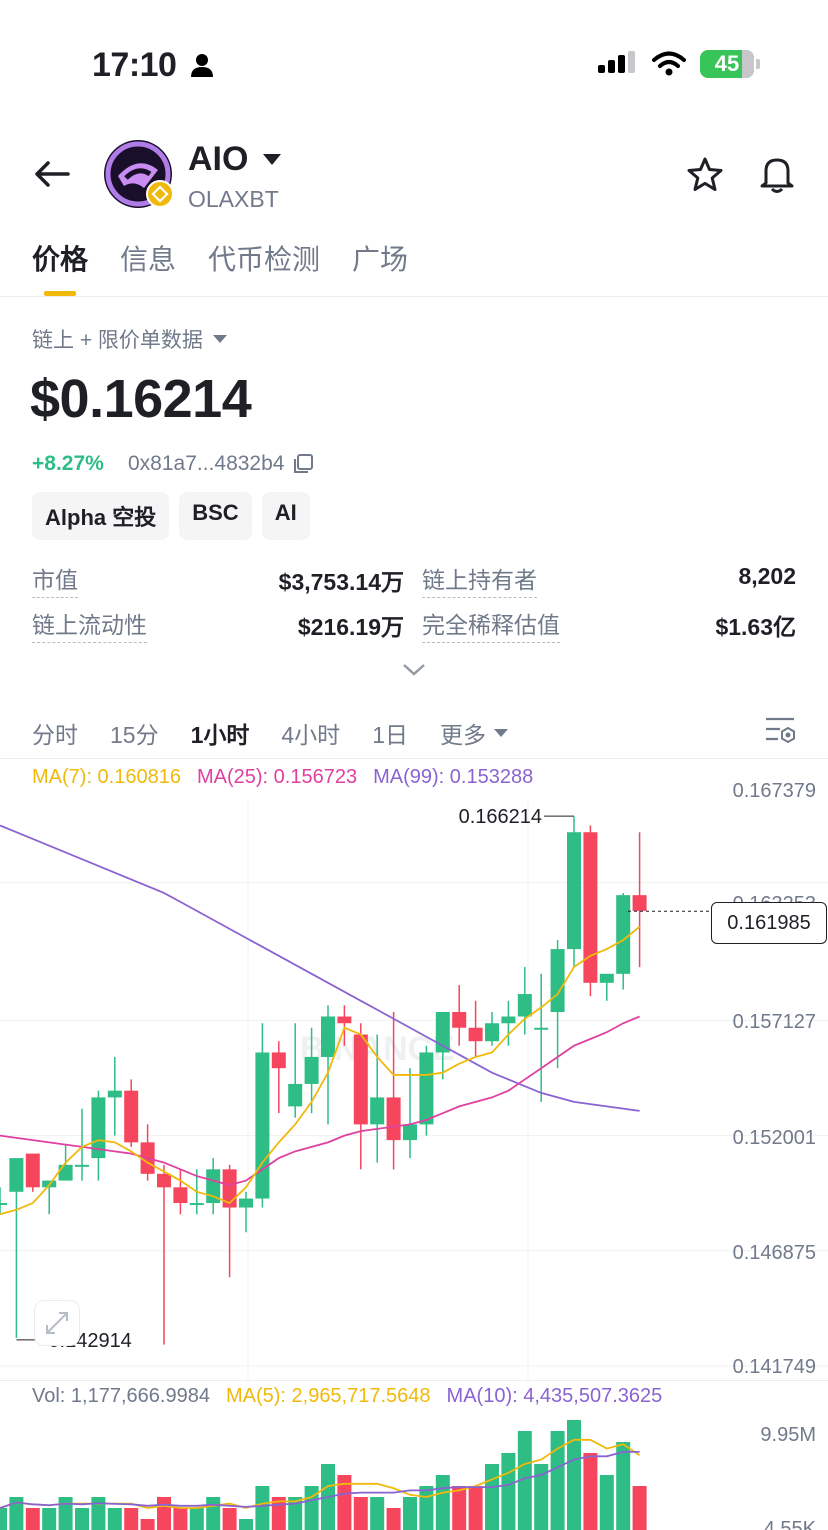 This screenshot has height=1530, width=828. Describe the element at coordinates (160, 194) in the screenshot. I see `bsc-badge-icon` at that location.